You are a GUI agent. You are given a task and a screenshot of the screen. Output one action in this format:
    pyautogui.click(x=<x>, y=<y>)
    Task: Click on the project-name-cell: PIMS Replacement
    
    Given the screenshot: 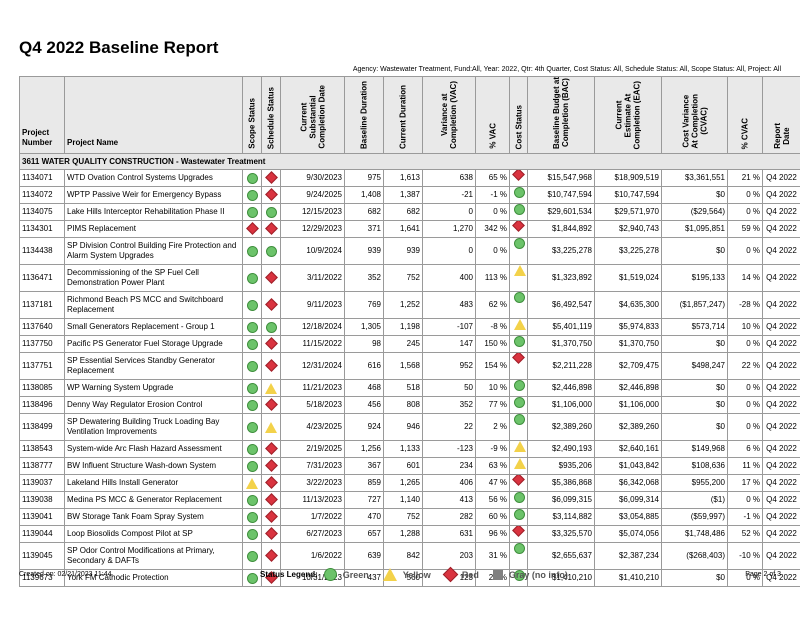 What is the action you would take?
    pyautogui.click(x=153, y=229)
    